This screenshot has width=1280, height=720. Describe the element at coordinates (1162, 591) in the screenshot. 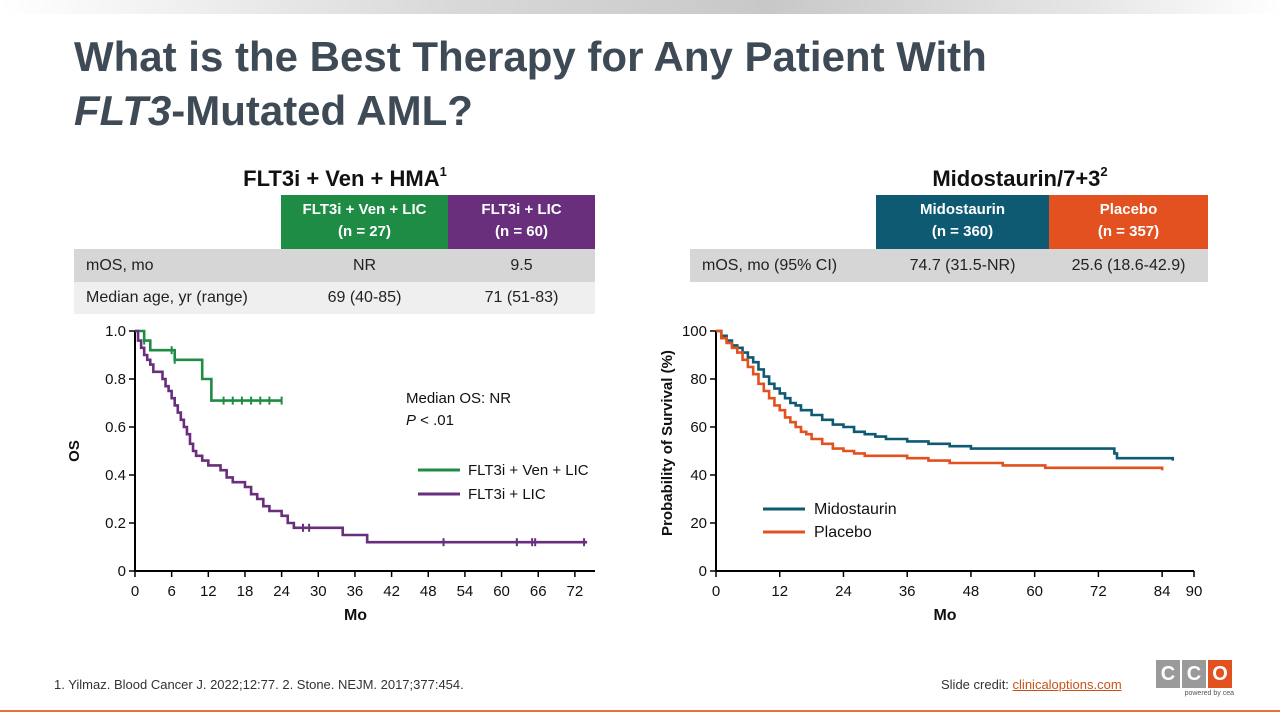

I see `right-x-tick-label: 84` at that location.